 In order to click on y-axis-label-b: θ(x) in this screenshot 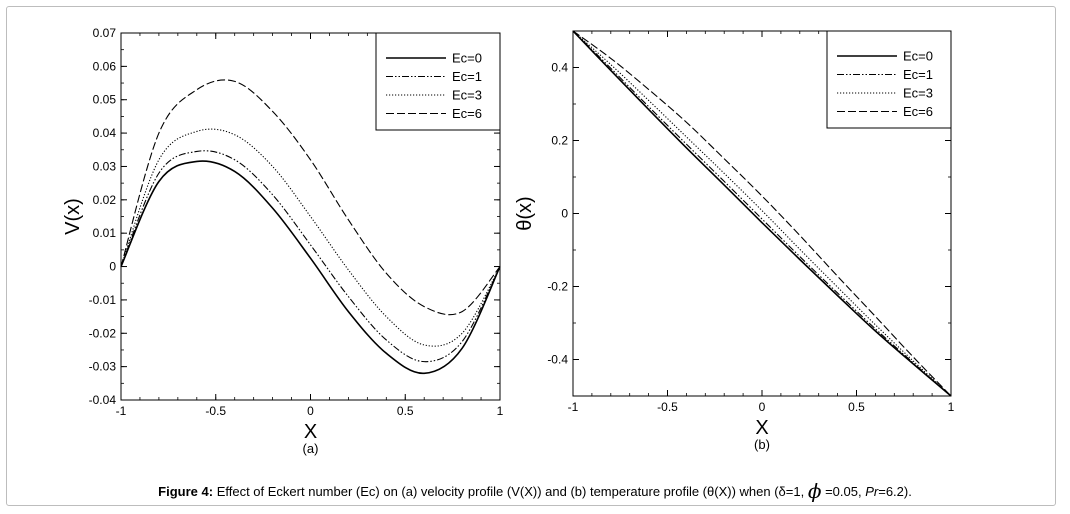, I will do `click(525, 213)`.